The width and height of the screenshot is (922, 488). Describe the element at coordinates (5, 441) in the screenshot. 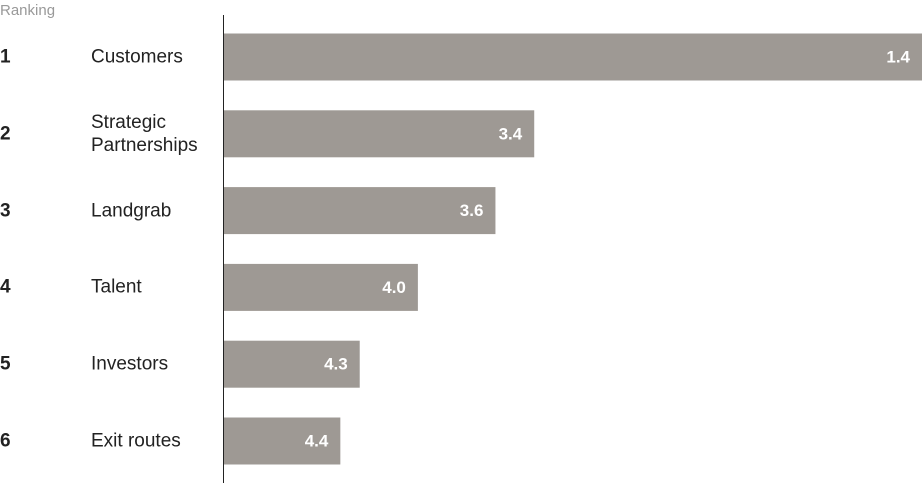

I see `rank-label: 6` at that location.